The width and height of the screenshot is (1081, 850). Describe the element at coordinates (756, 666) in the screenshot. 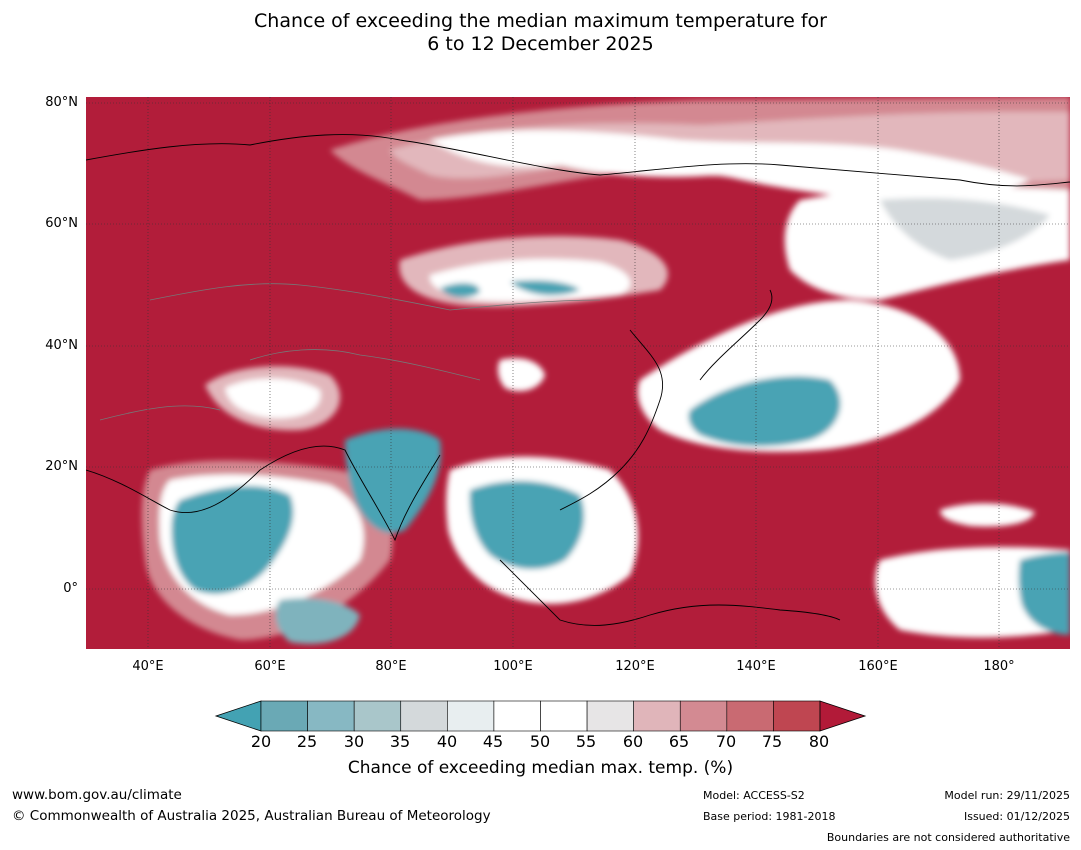

I see `lon-label-140e: 140°E` at that location.